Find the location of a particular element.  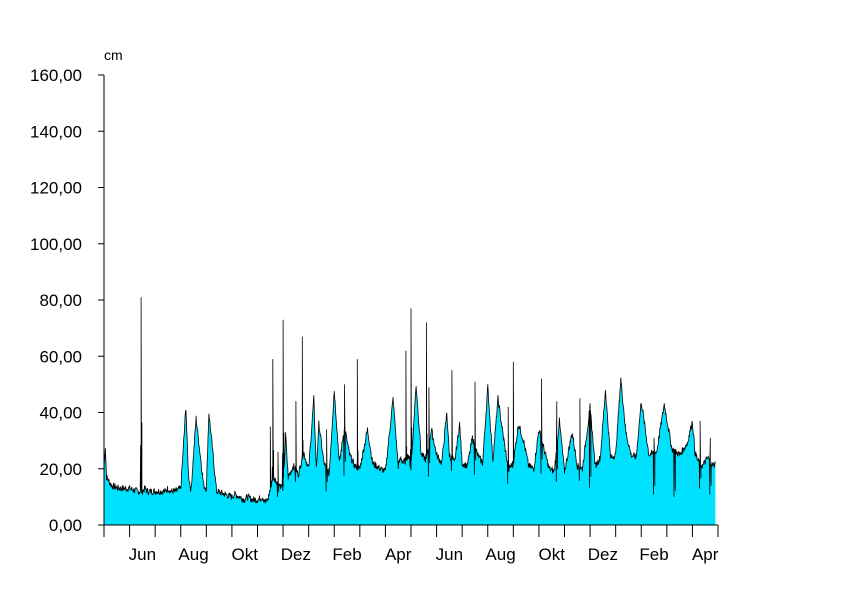

y-tick-label: 60,00 is located at coordinates (60, 356).